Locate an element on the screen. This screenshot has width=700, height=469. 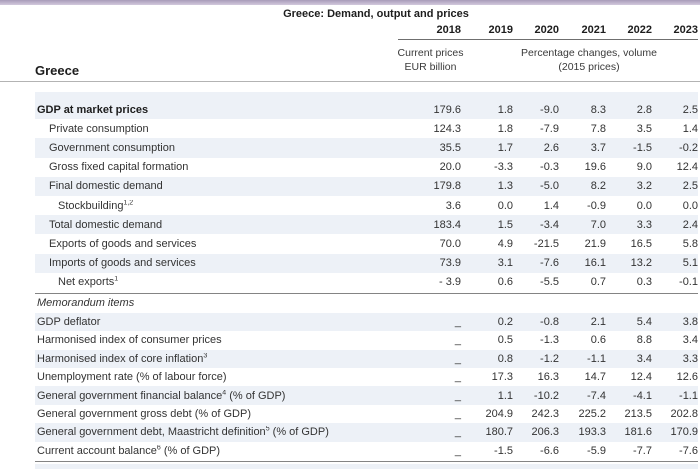
value-cell-2023: 12.6 is located at coordinates (687, 377).